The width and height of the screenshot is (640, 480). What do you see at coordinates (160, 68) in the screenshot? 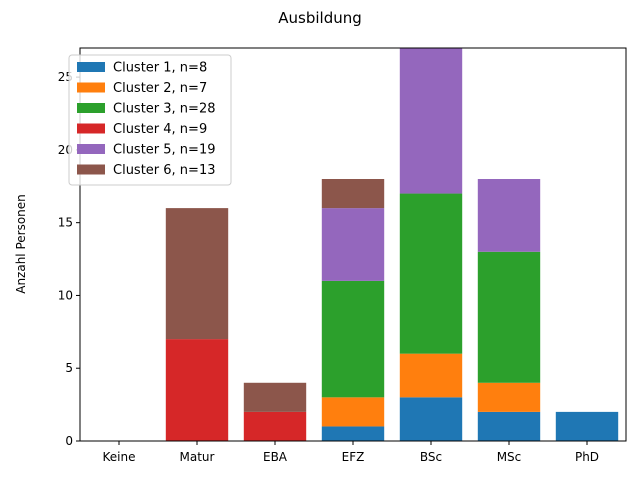
I see `legend-label-series-1: Cluster 1, n=8` at bounding box center [160, 68].